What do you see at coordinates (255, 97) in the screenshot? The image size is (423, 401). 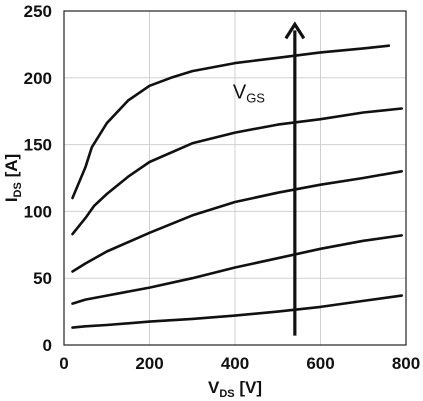 I see `vgs-label-sub: GS` at bounding box center [255, 97].